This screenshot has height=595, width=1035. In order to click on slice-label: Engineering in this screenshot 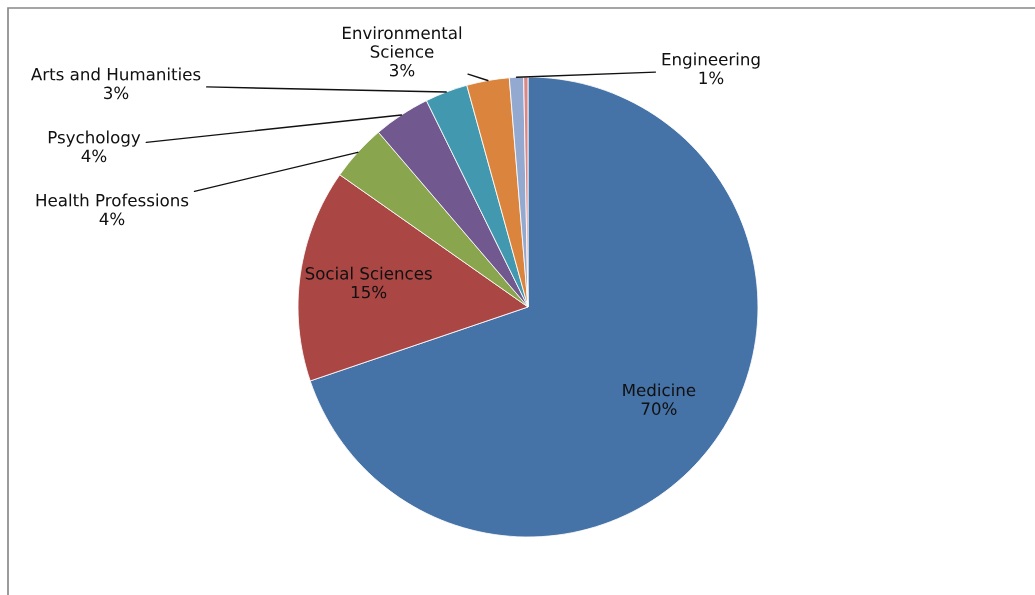, I will do `click(711, 60)`.